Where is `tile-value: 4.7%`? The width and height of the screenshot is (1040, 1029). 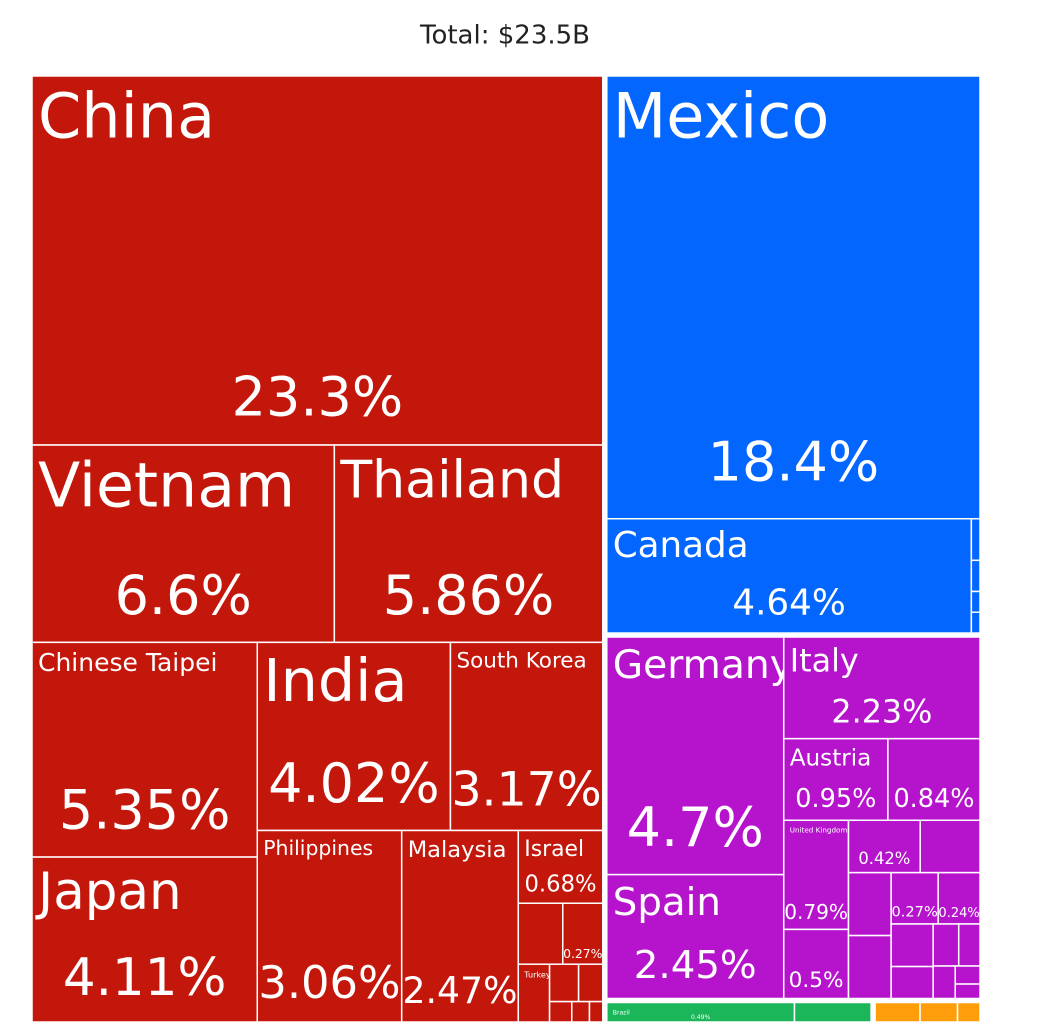 tile-value: 4.7% is located at coordinates (695, 827).